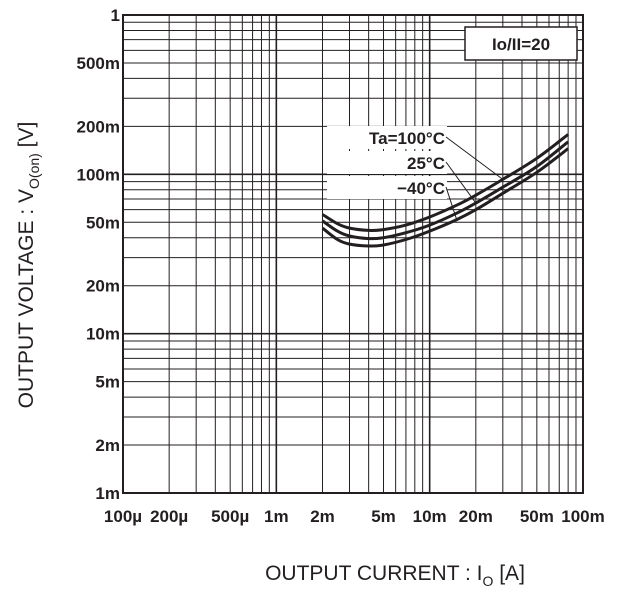 The width and height of the screenshot is (620, 590). I want to click on x-tick-label: 200µ, so click(169, 516).